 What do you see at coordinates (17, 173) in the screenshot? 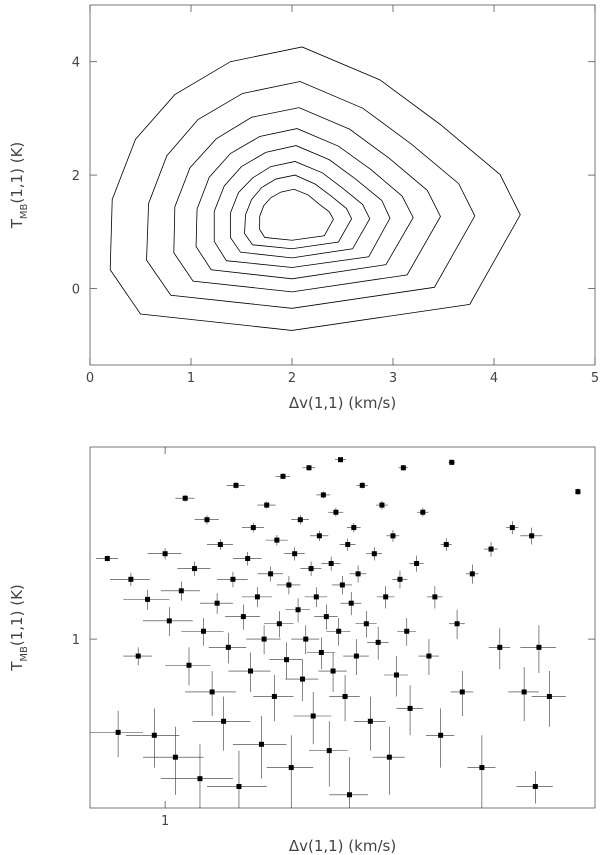
I see `y-axis-label-part: (1,1) (K)` at bounding box center [17, 173].